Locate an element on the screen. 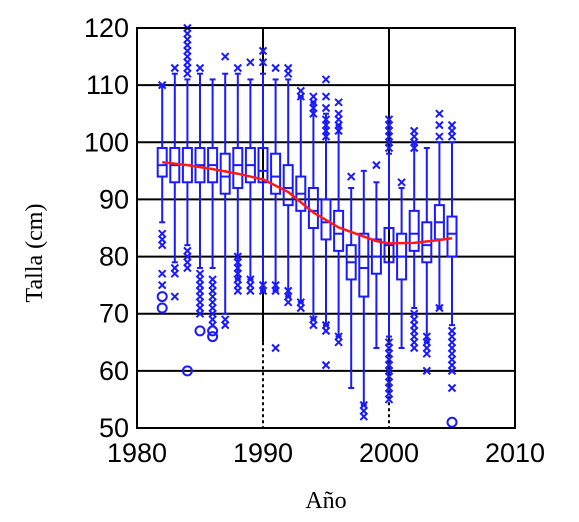 The height and width of the screenshot is (522, 579). box-1995 is located at coordinates (326, 219).